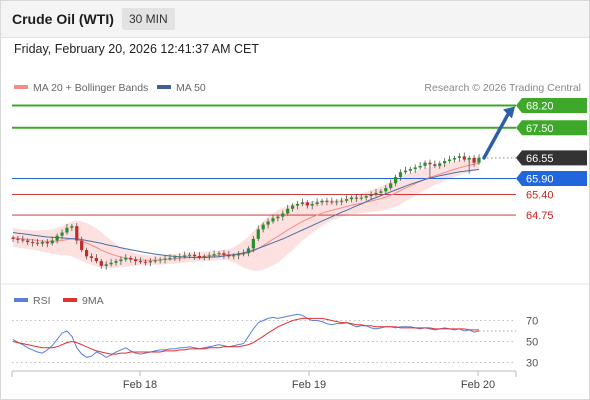 This screenshot has width=590, height=400. Describe the element at coordinates (540, 107) in the screenshot. I see `level-tag-text: 68.20` at that location.